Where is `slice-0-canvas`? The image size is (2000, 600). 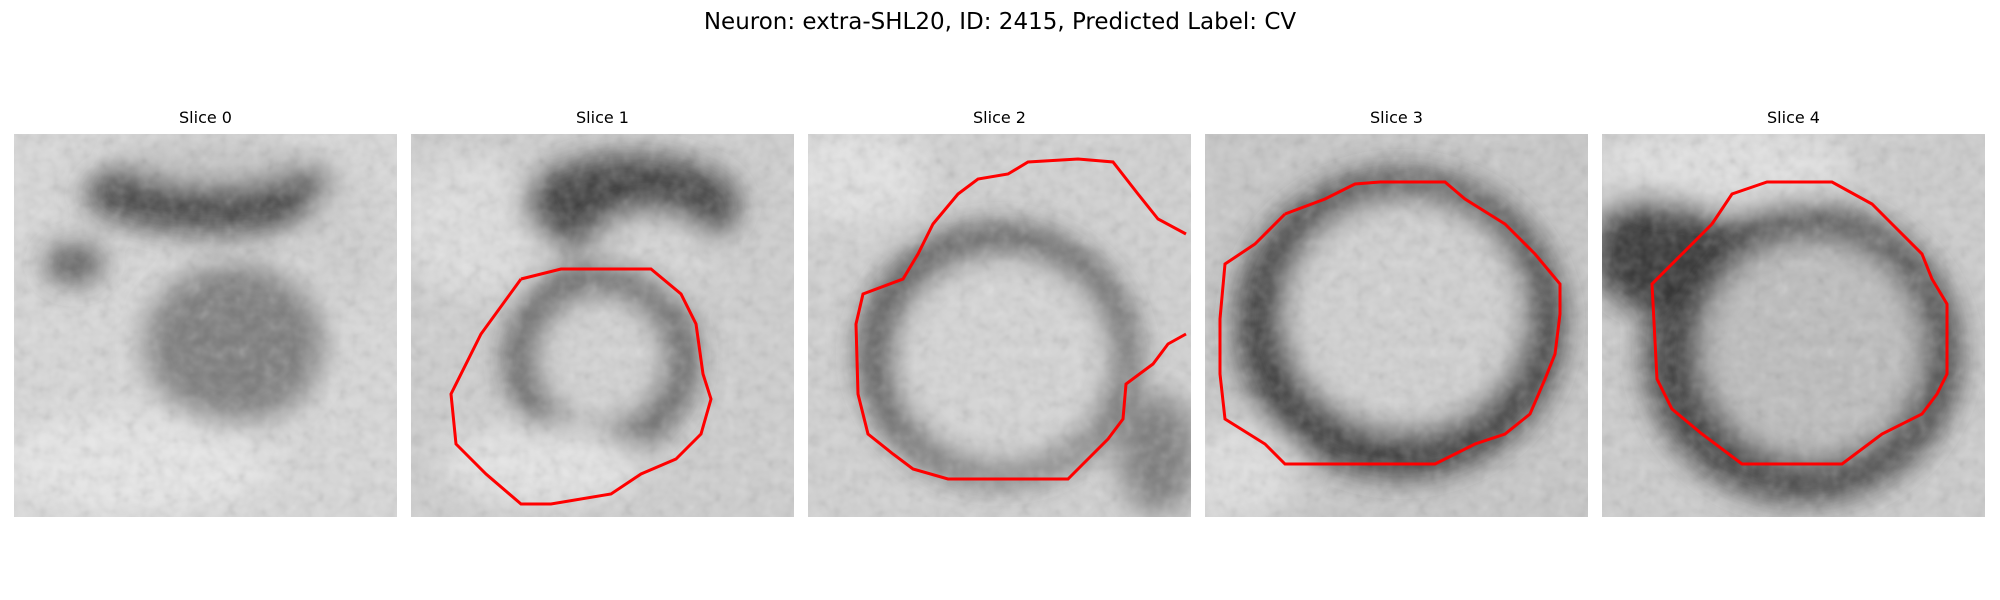
slice-0-canvas is located at coordinates (205, 325).